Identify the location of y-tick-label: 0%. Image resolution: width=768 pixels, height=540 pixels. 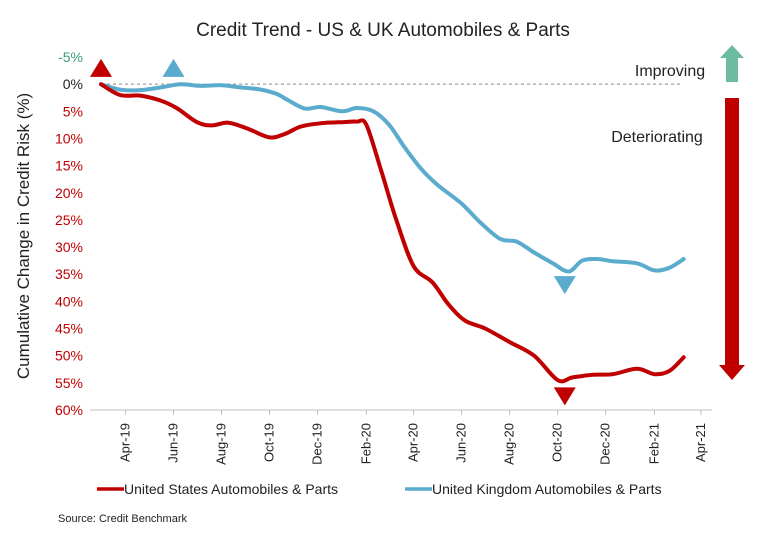
(73, 84).